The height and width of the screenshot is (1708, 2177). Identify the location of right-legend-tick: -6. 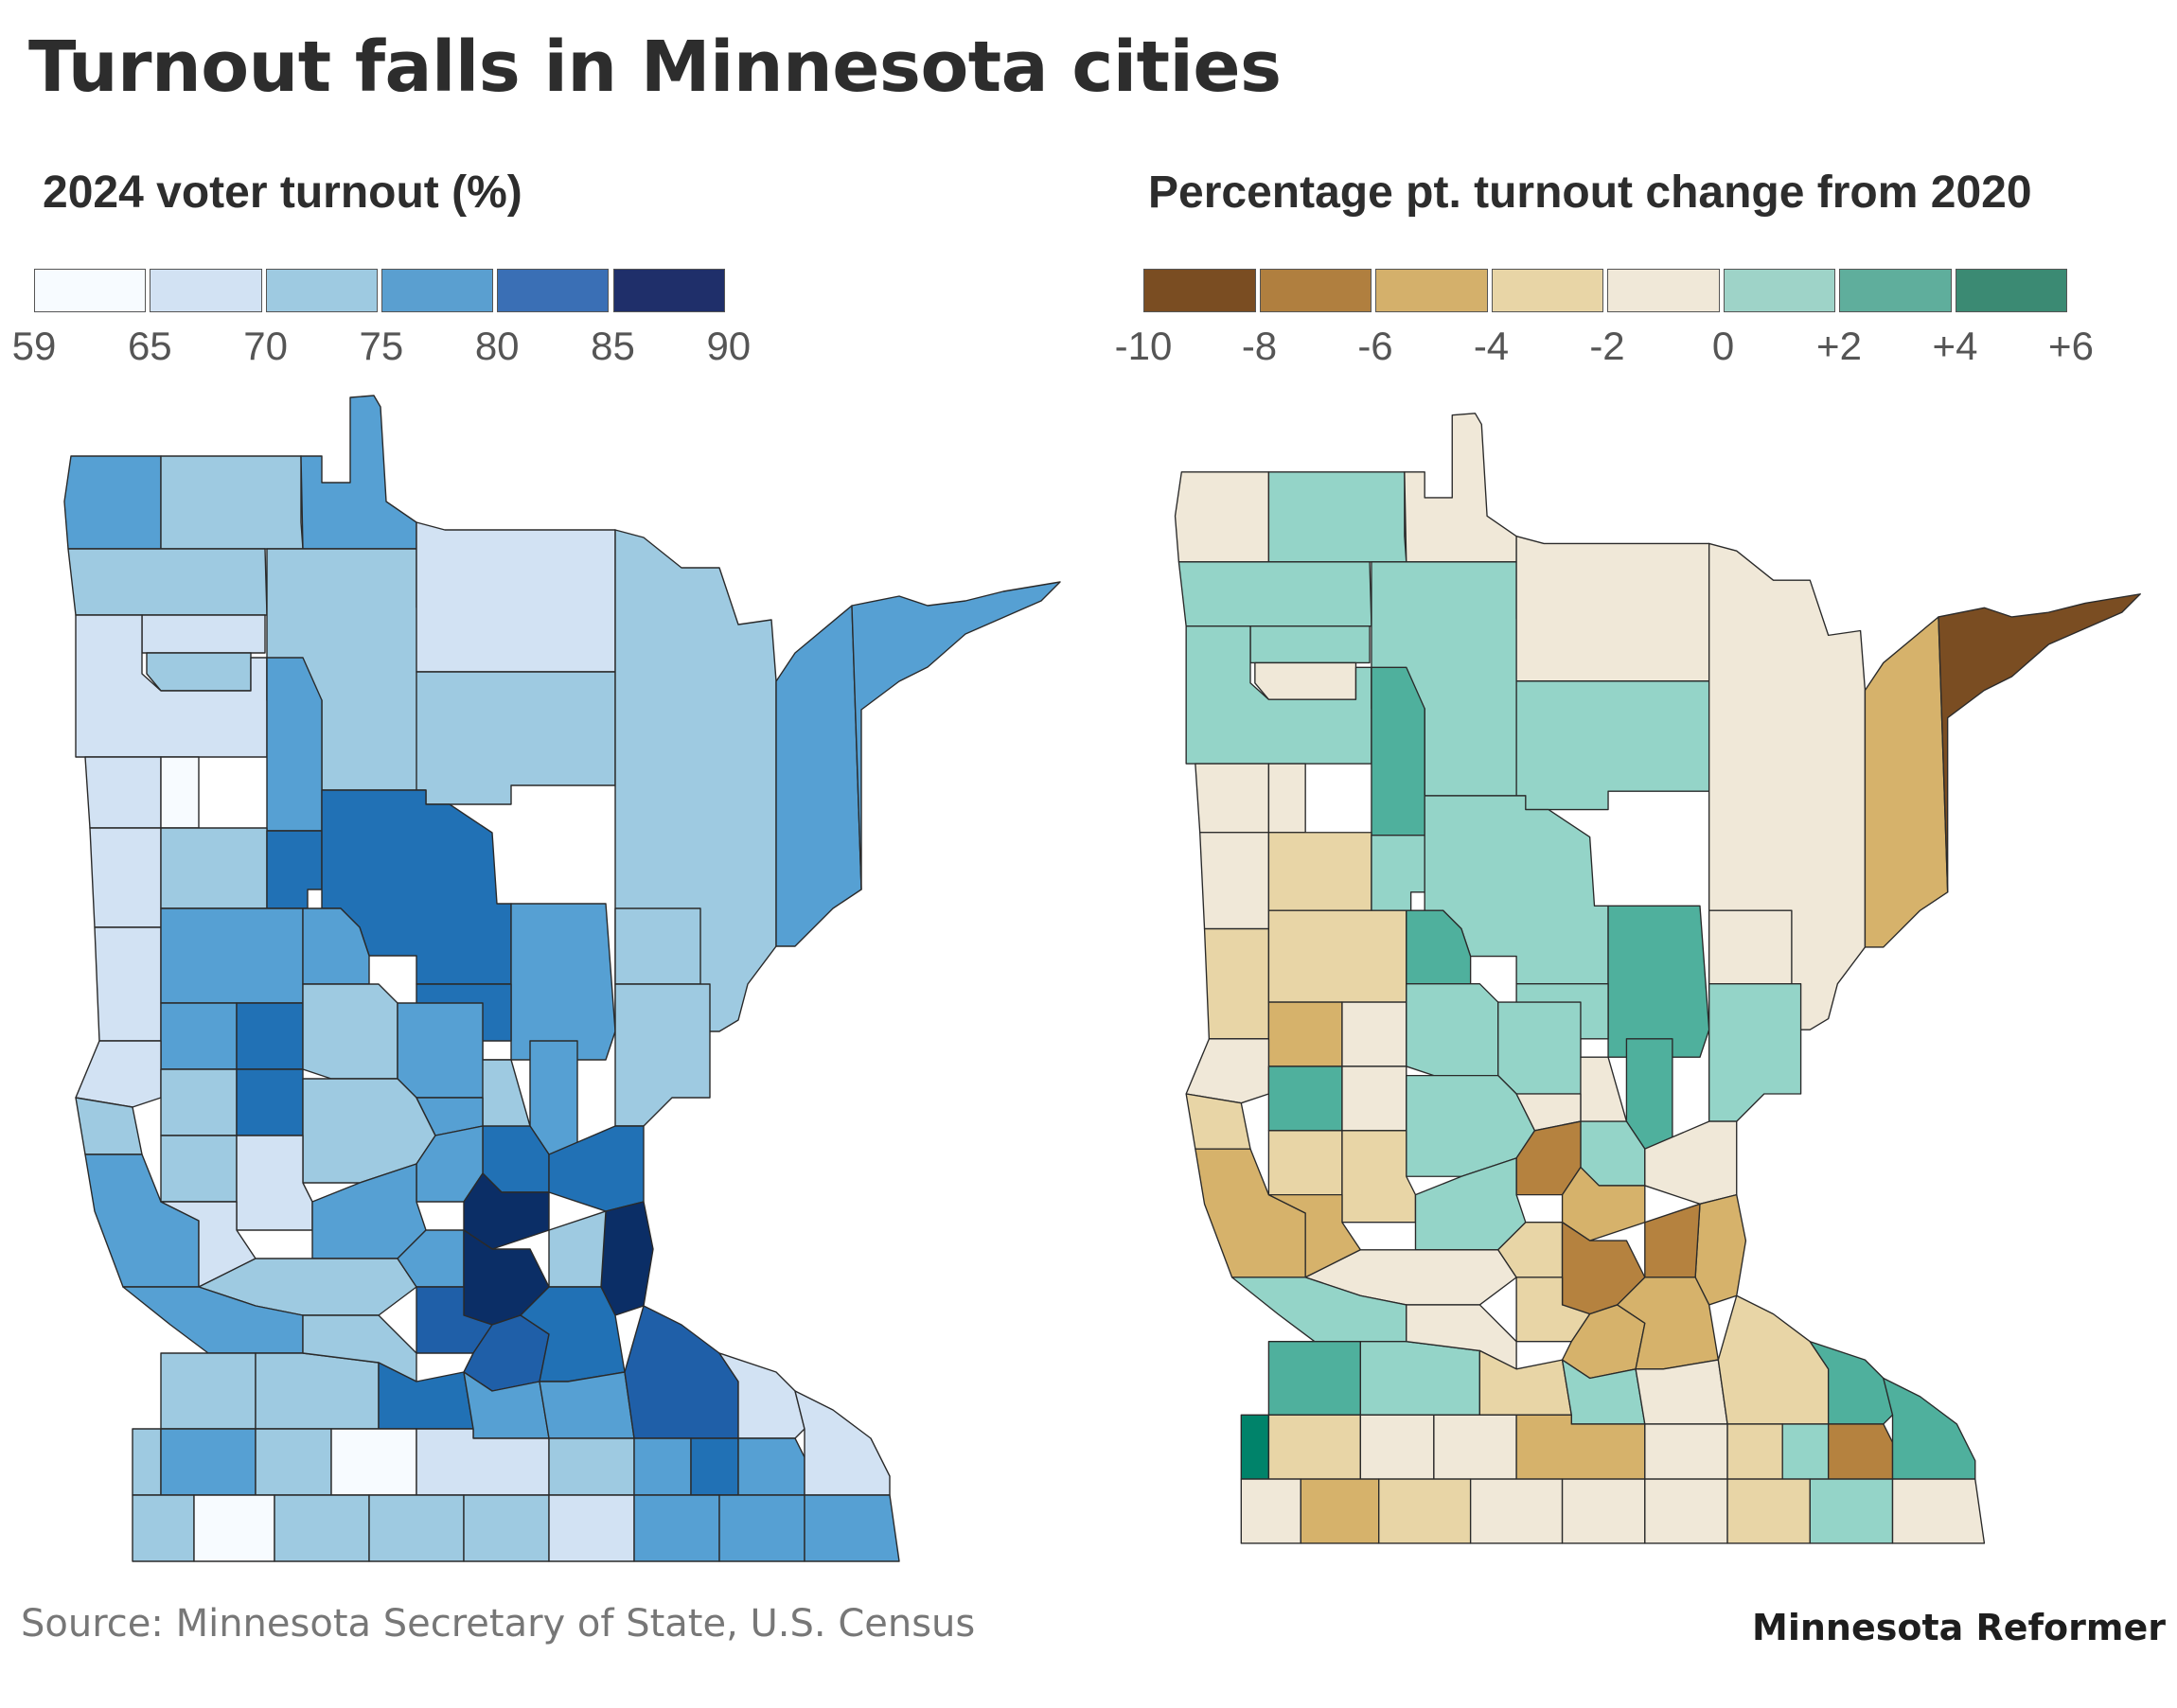
(1375, 346).